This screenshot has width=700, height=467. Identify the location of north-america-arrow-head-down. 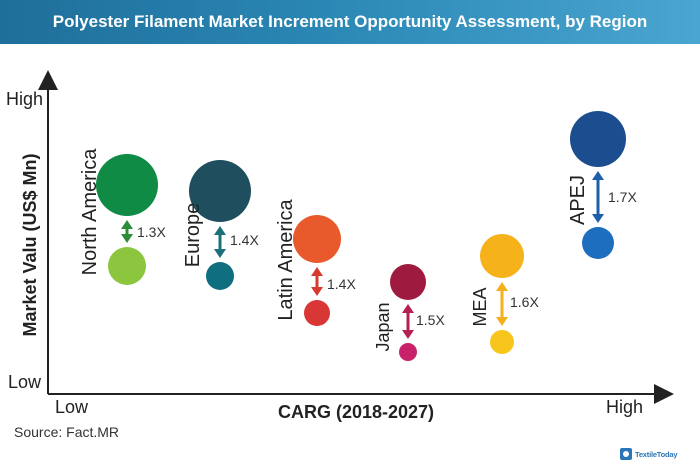
(127, 238).